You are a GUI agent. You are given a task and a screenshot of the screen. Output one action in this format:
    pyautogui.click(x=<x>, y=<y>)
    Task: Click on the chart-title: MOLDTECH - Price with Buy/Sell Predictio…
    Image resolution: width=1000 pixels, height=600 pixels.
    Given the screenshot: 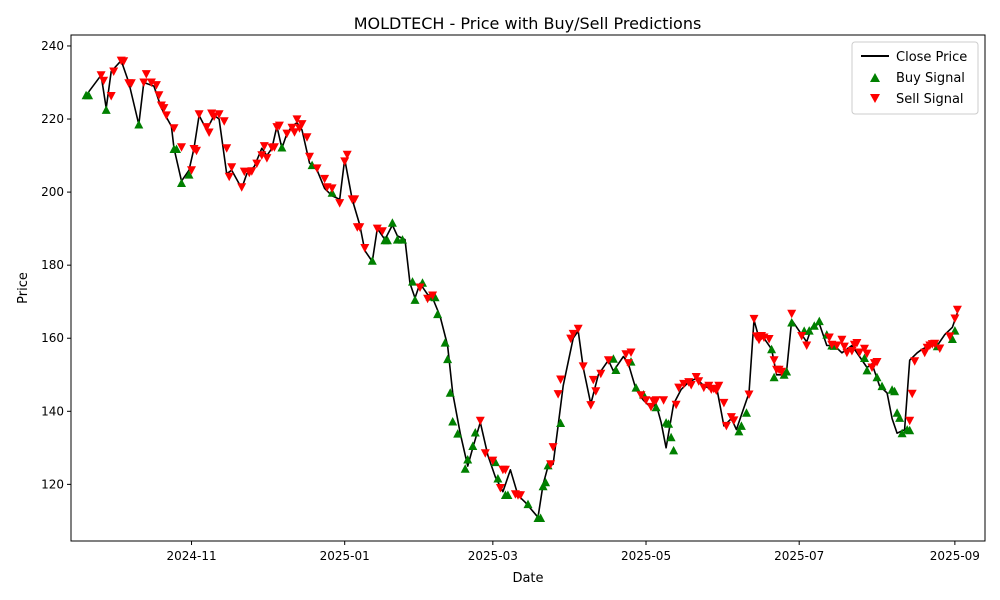 What is the action you would take?
    pyautogui.click(x=528, y=23)
    